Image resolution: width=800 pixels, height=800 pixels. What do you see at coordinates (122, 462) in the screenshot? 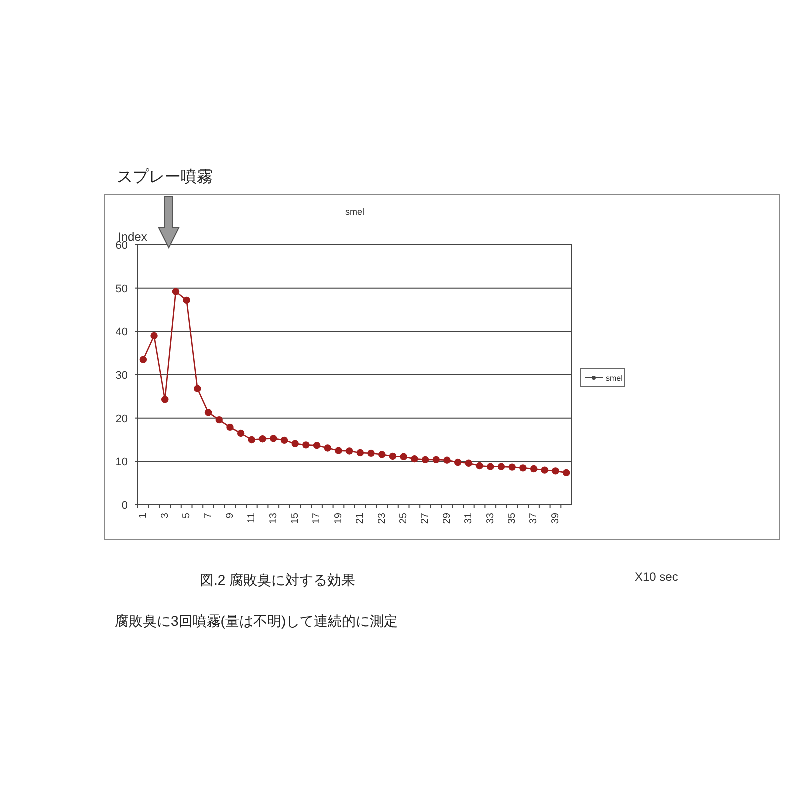
I see `y-tick-label: 10` at bounding box center [122, 462].